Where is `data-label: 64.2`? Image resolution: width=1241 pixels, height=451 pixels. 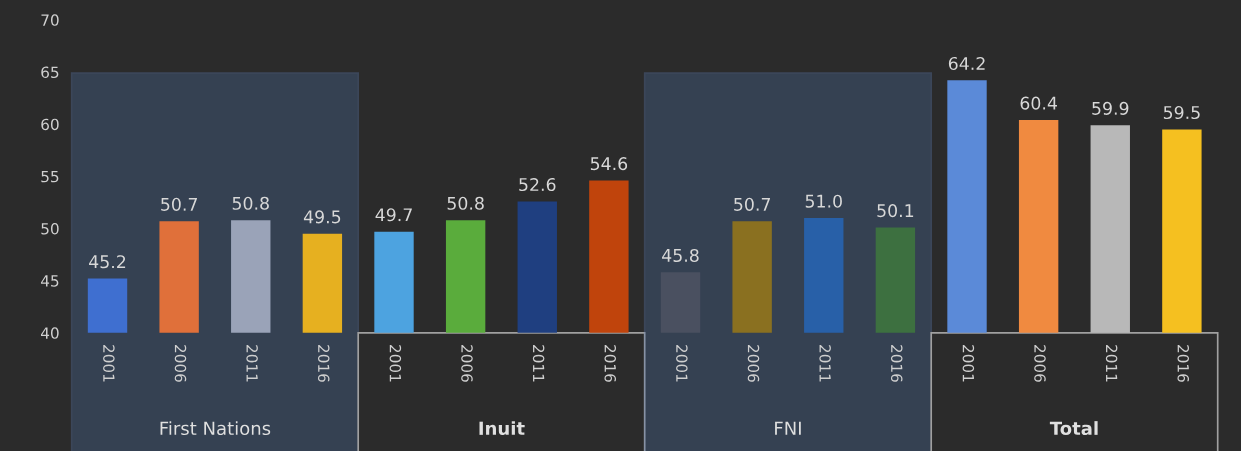 data-label: 64.2 is located at coordinates (966, 63).